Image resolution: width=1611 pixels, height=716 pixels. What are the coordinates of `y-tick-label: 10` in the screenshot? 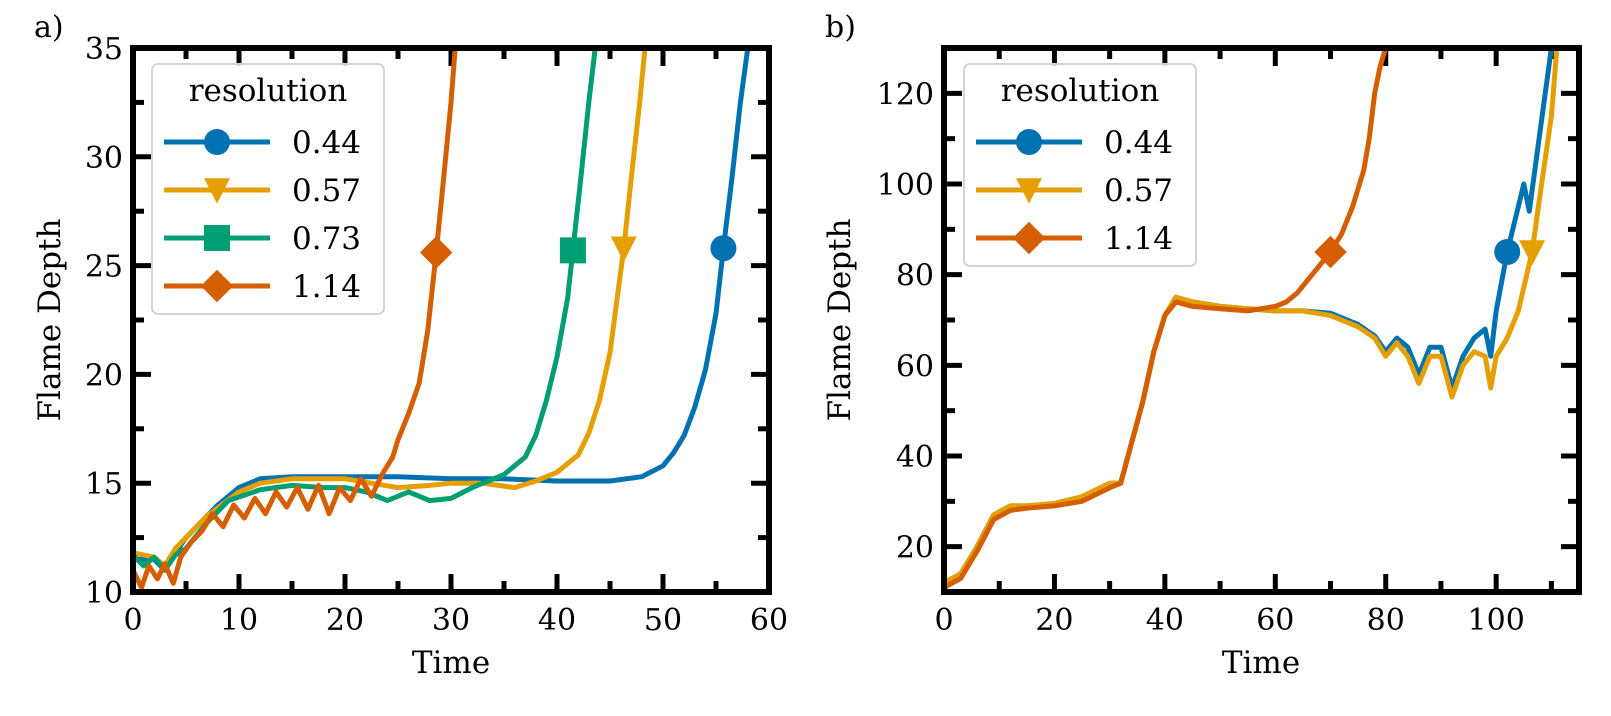 It's located at (104, 593).